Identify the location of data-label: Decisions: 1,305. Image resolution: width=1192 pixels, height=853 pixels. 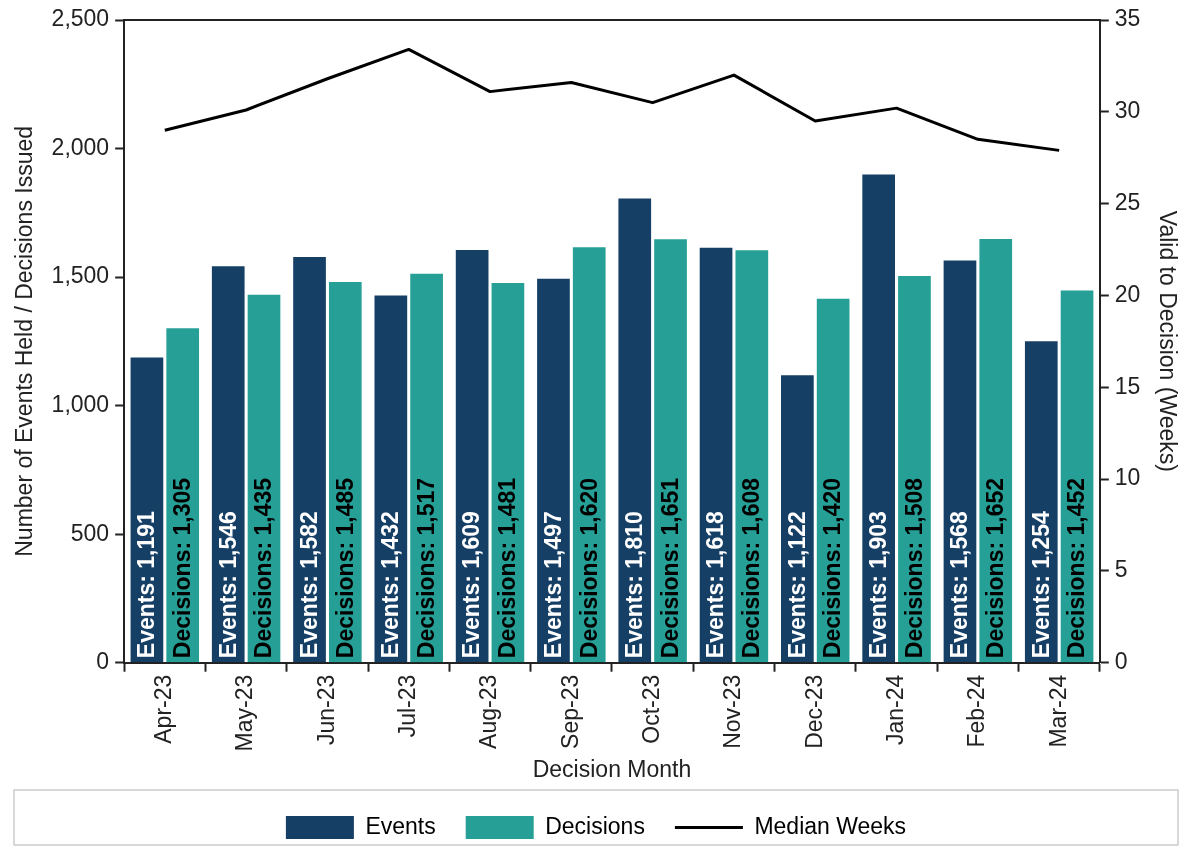
(182, 568).